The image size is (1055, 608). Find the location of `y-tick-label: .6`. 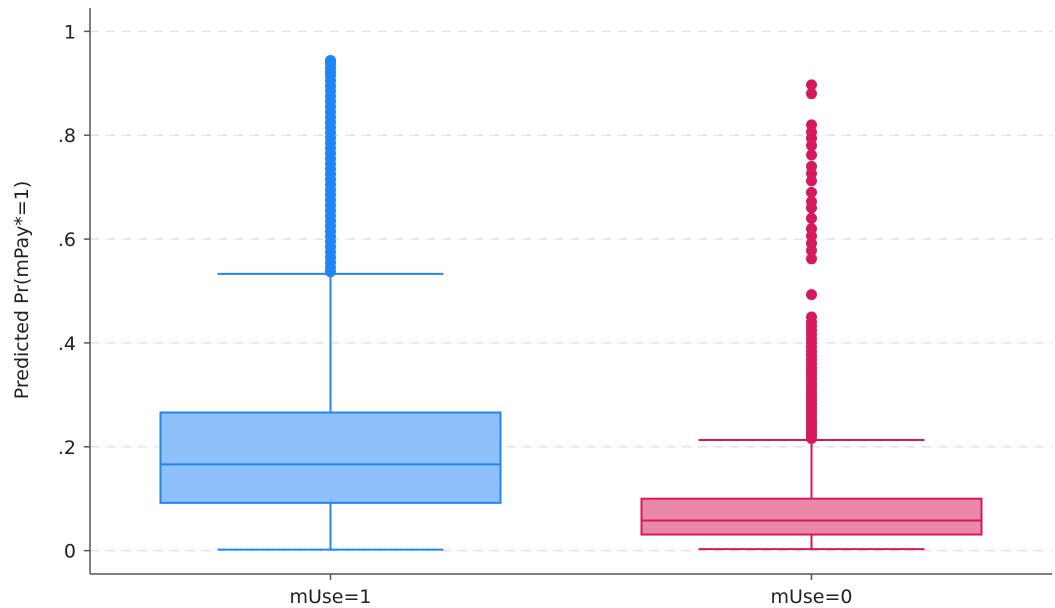

y-tick-label: .6 is located at coordinates (67, 240).